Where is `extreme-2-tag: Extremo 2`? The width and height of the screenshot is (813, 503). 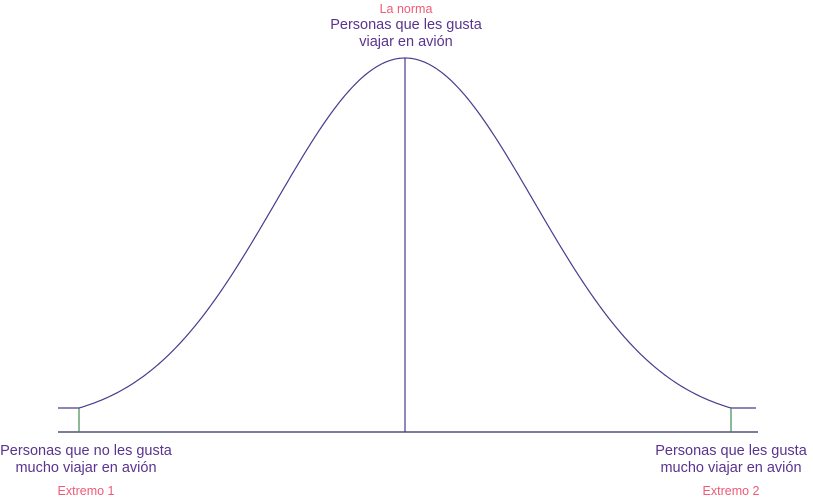
extreme-2-tag: Extremo 2 is located at coordinates (731, 491).